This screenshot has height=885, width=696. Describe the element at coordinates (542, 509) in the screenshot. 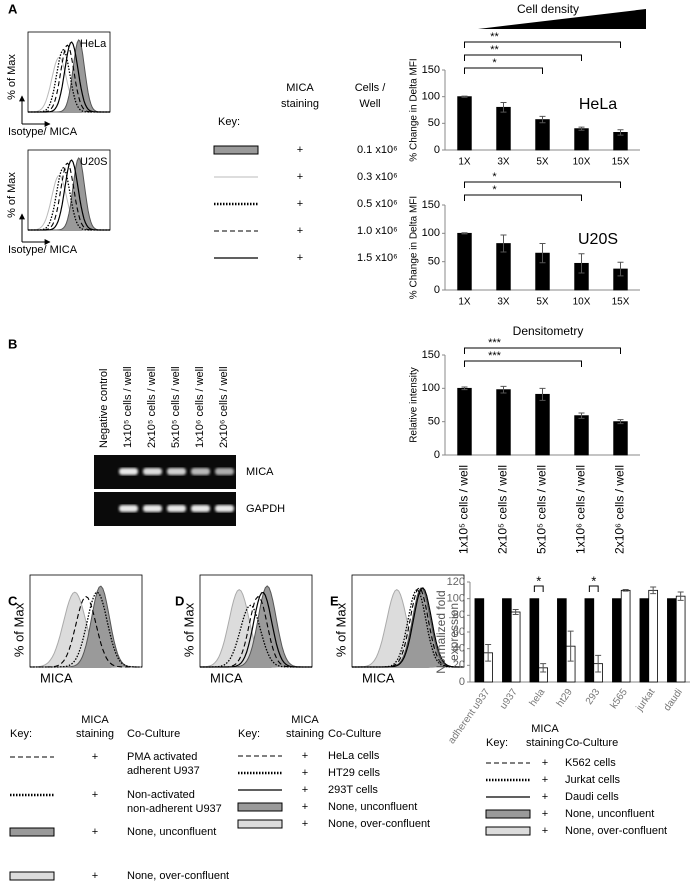

I see `x-tick-label: 5x10⁵ cells / well` at that location.